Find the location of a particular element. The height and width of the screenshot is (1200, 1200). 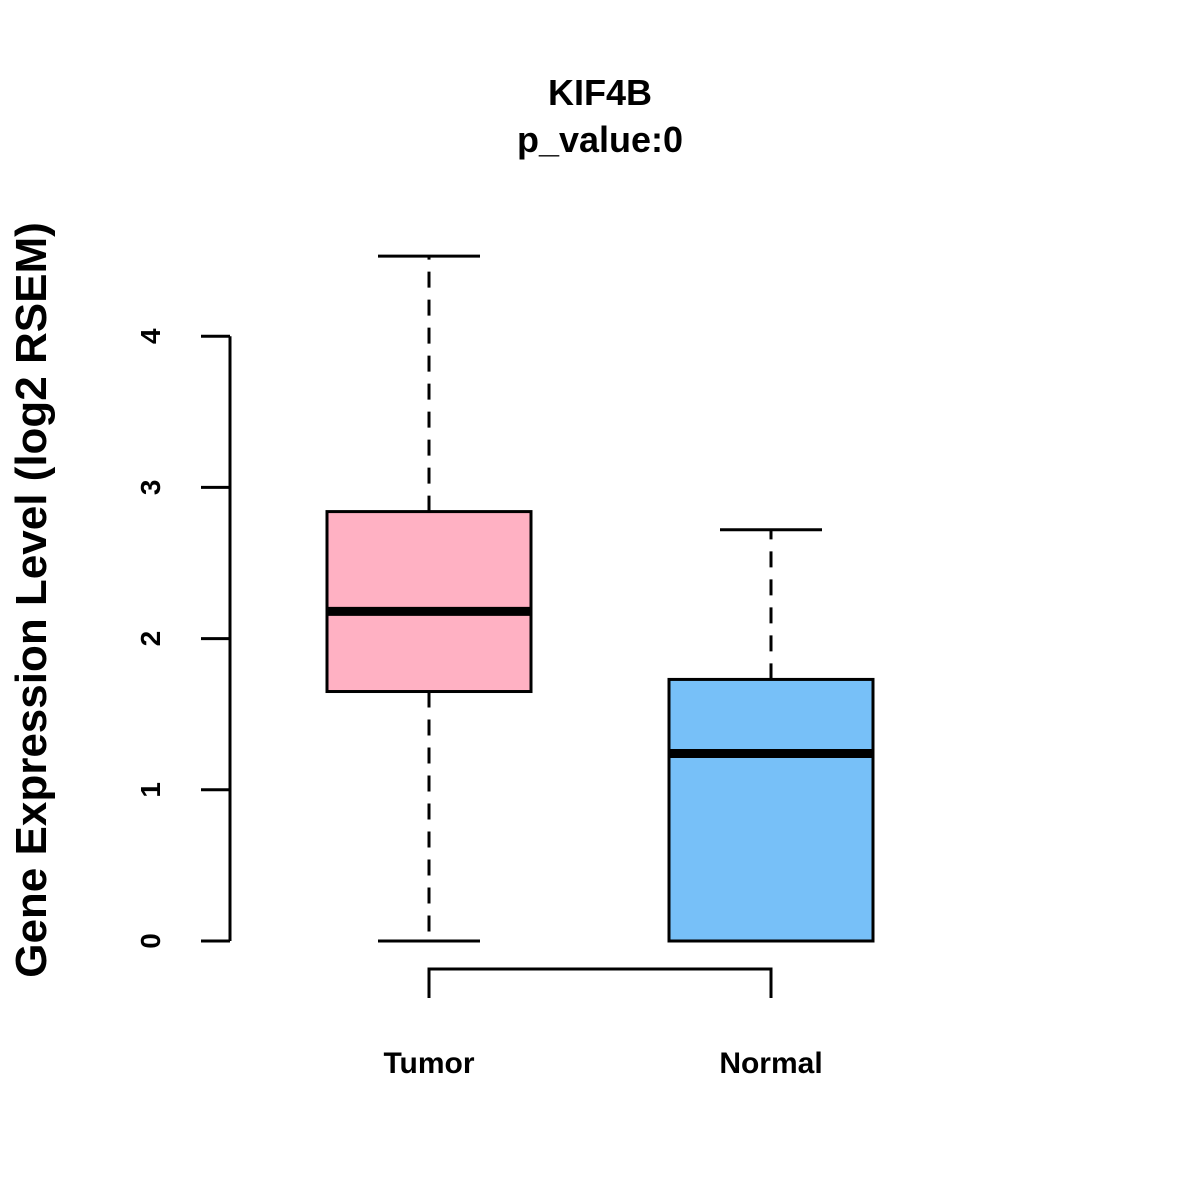

y-tick-label: 2 is located at coordinates (150, 639).